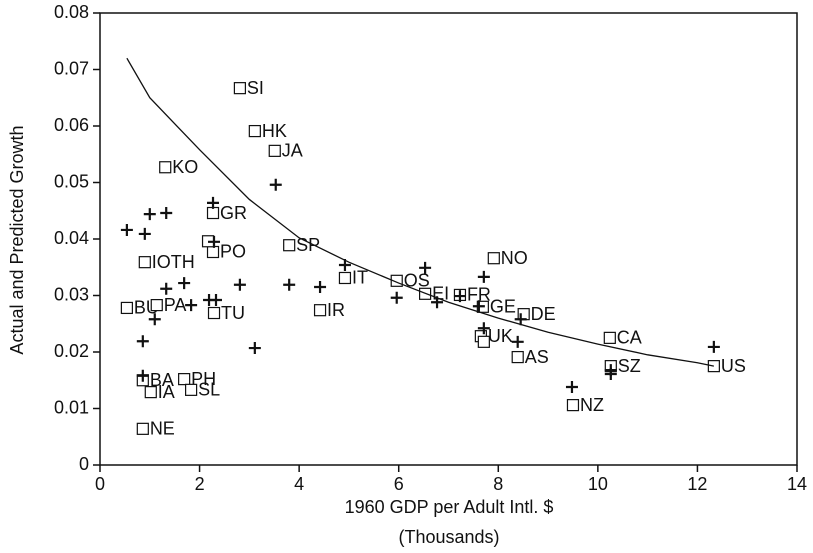 The height and width of the screenshot is (553, 813). Describe the element at coordinates (629, 338) in the screenshot. I see `country-label: CA` at that location.